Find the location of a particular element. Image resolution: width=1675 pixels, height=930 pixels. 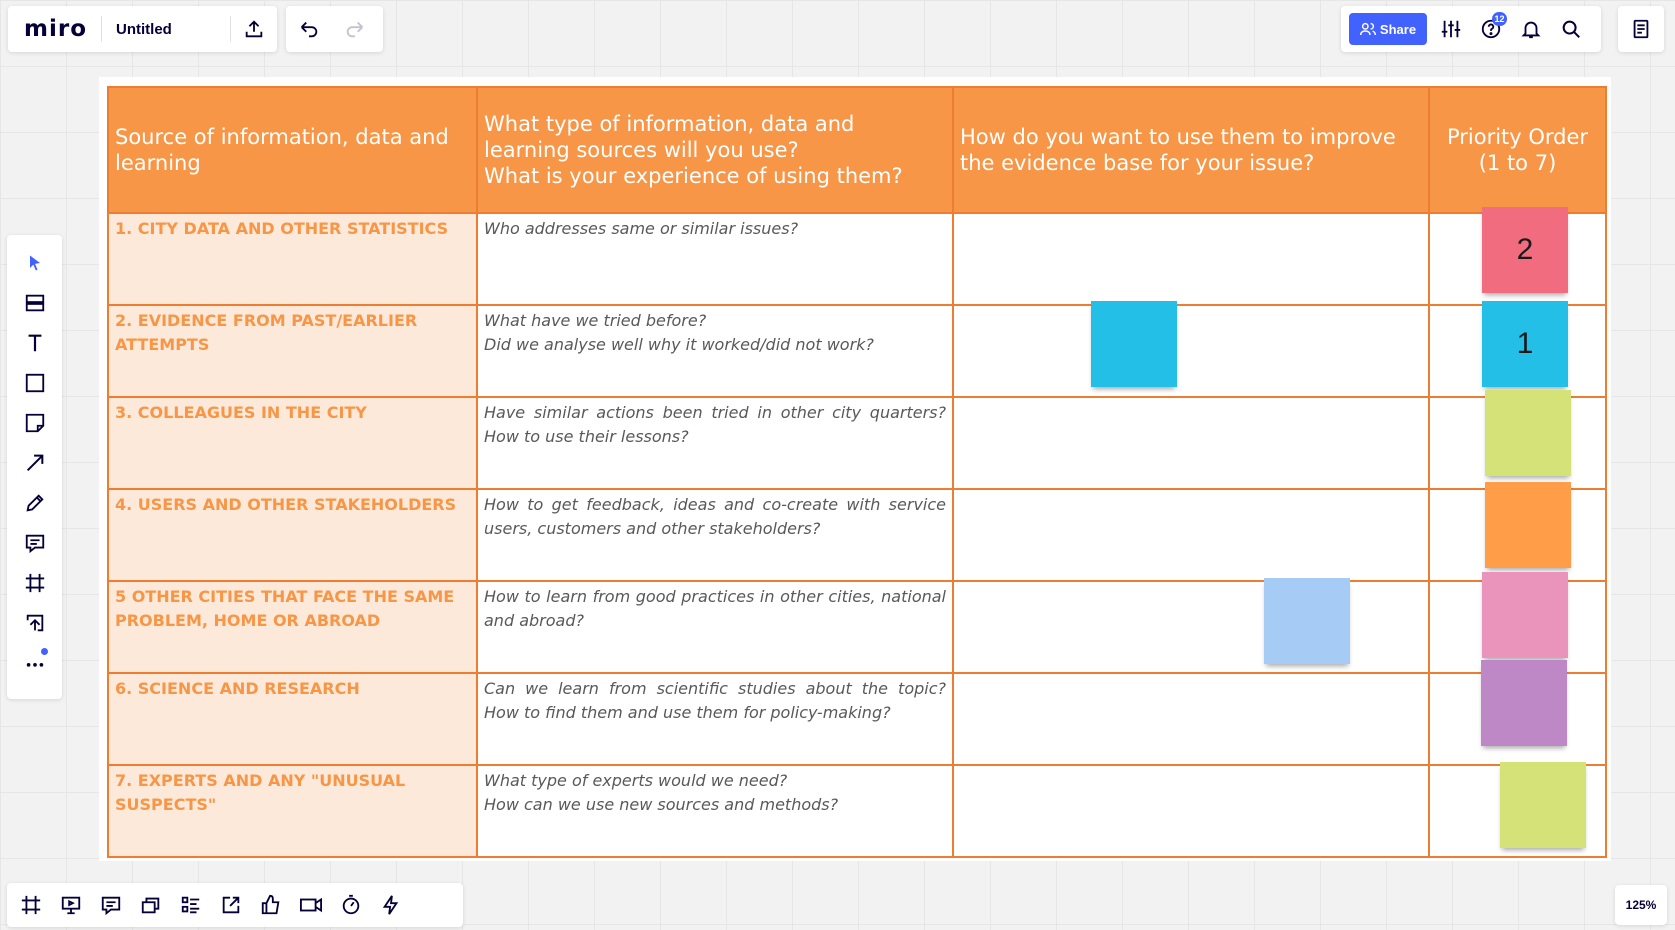

share-label: Share is located at coordinates (1398, 29).